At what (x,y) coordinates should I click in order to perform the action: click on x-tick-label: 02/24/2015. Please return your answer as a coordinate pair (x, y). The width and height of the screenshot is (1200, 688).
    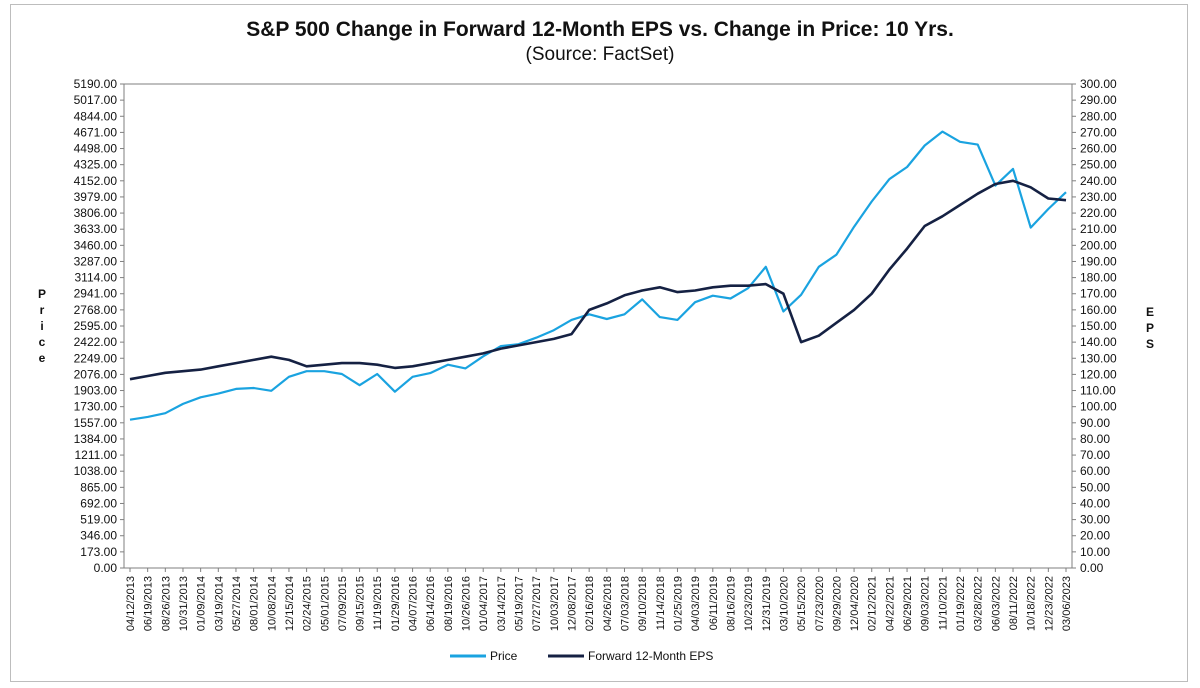
    Looking at the image, I should click on (308, 603).